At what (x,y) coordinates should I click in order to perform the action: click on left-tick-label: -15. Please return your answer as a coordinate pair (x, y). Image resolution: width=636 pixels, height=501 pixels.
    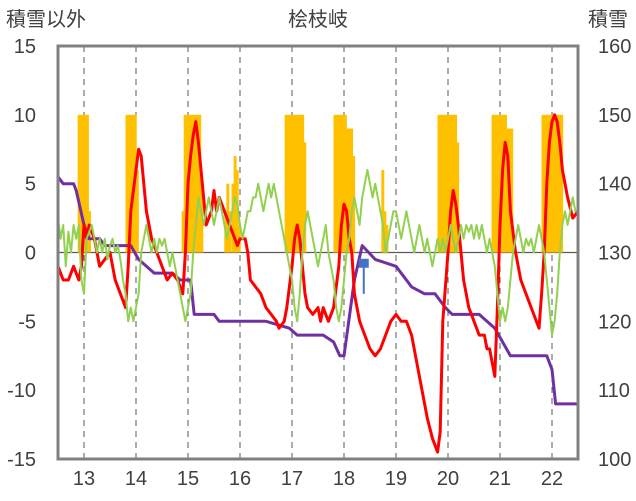
    Looking at the image, I should click on (21, 460).